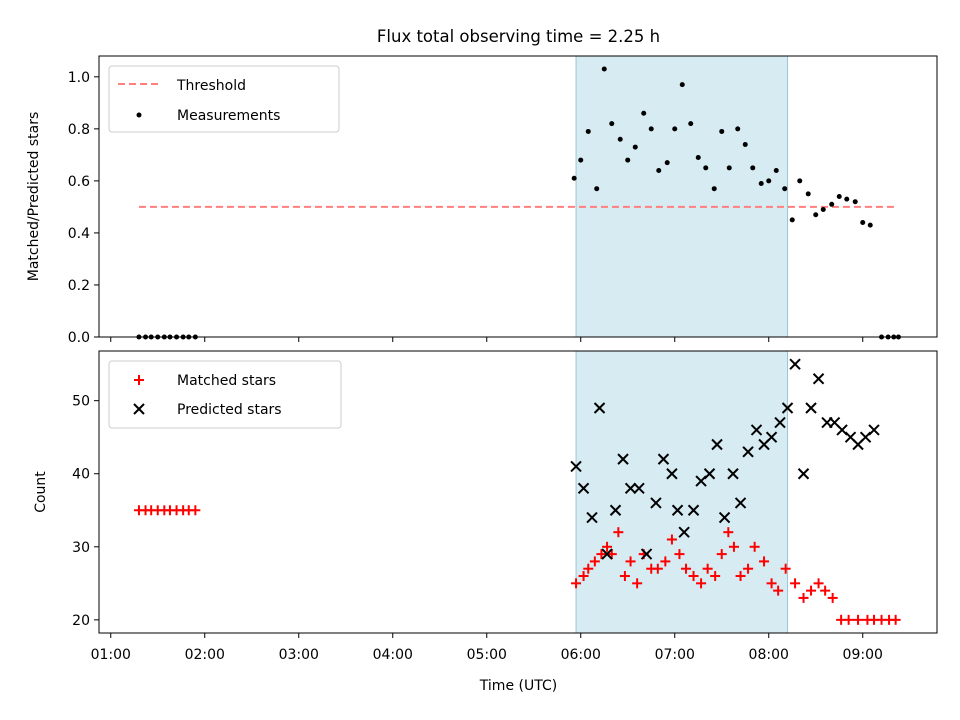  Describe the element at coordinates (79, 286) in the screenshot. I see `y-tick-label: 0.2` at that location.